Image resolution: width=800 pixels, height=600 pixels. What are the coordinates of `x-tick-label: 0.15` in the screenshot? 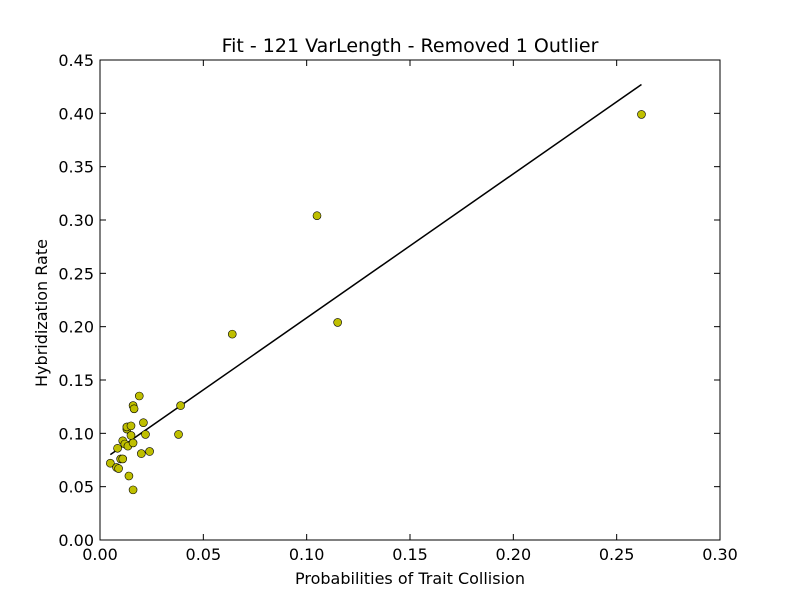 It's located at (410, 554).